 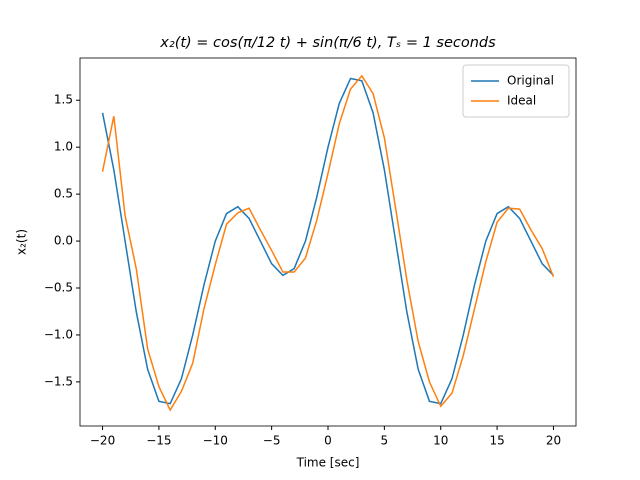 I want to click on x-tick-label: 15, so click(x=496, y=441).